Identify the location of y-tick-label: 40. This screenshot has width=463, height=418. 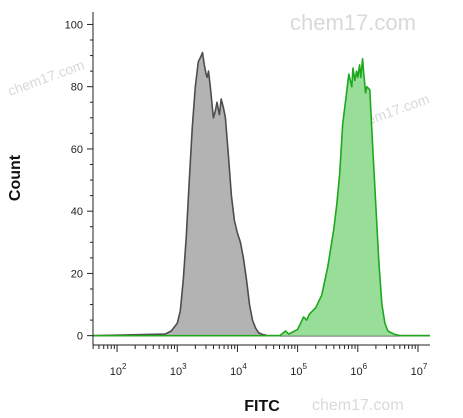
(77, 212).